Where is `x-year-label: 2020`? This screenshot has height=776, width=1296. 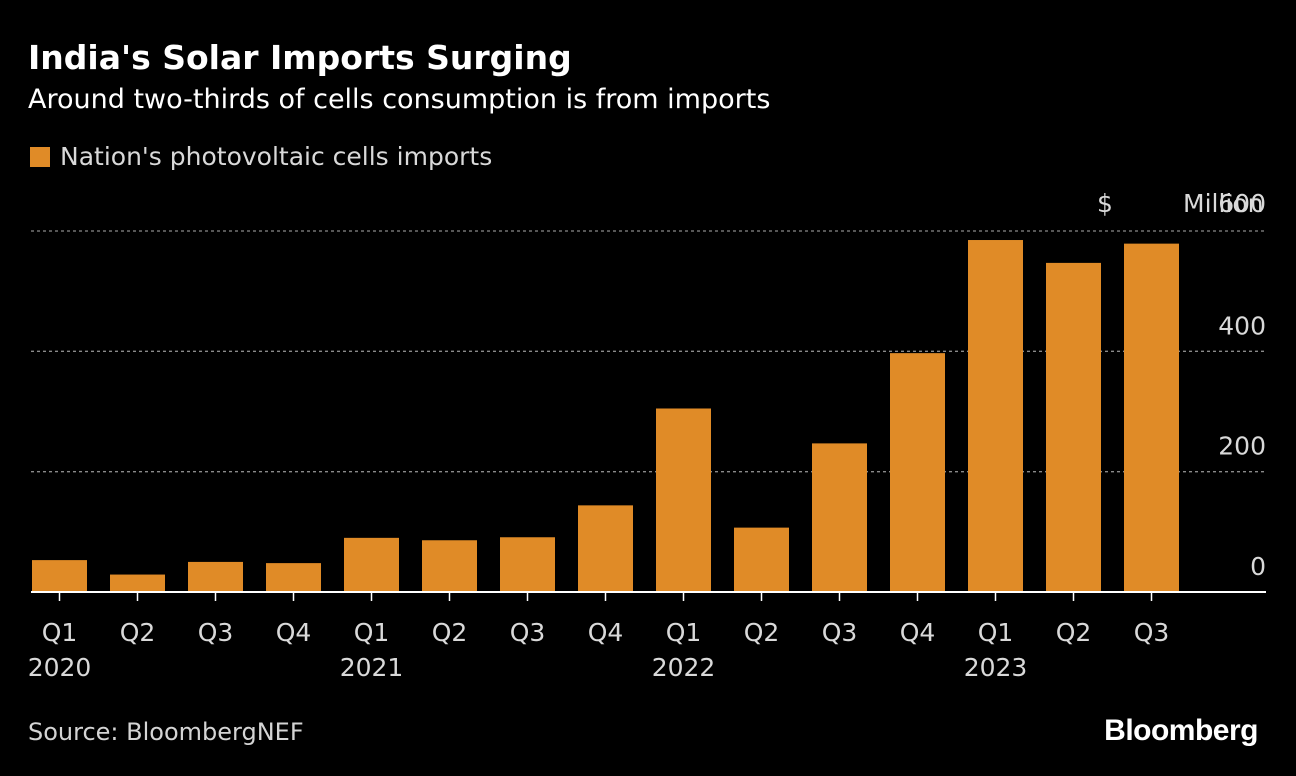
x-year-label: 2020 is located at coordinates (60, 667).